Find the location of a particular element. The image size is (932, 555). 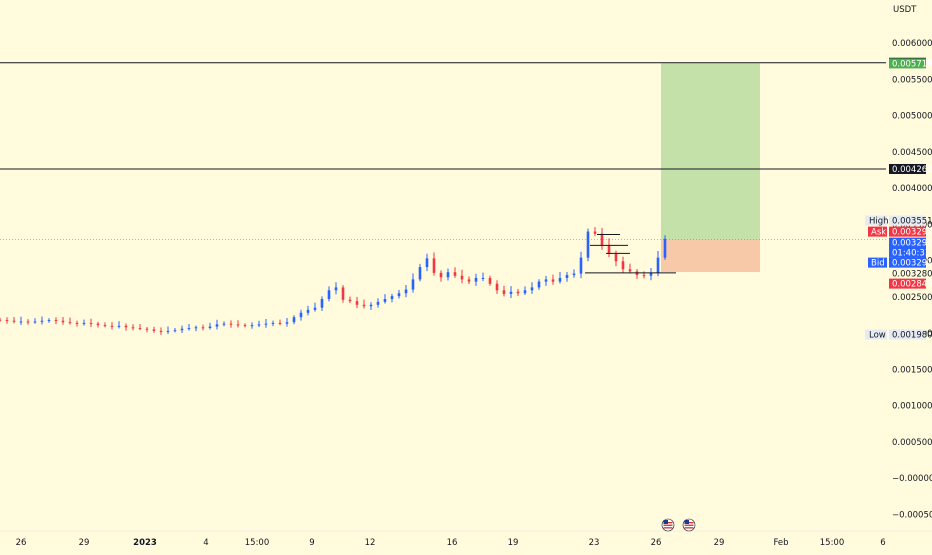

candle-body is located at coordinates (98, 324).